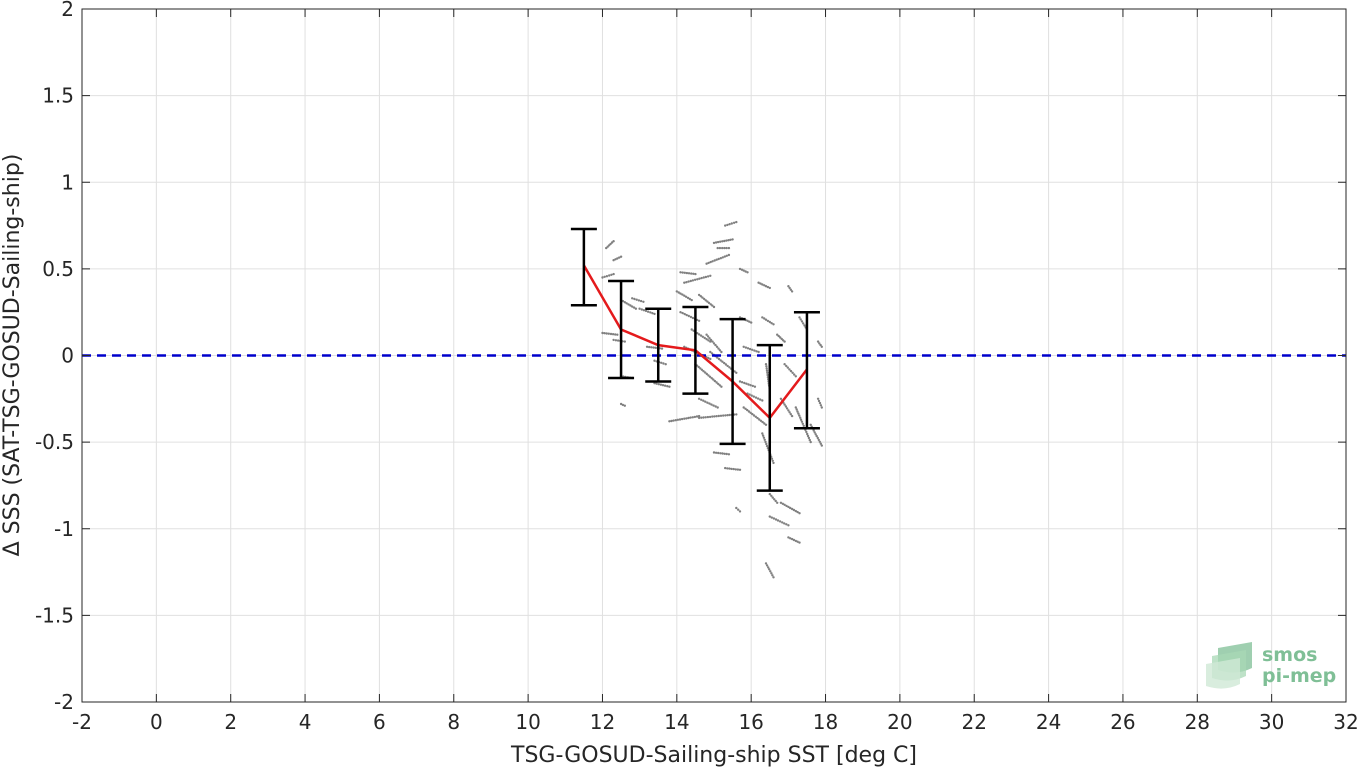 The width and height of the screenshot is (1359, 770). Describe the element at coordinates (769, 417) in the screenshot. I see `error-bar` at that location.